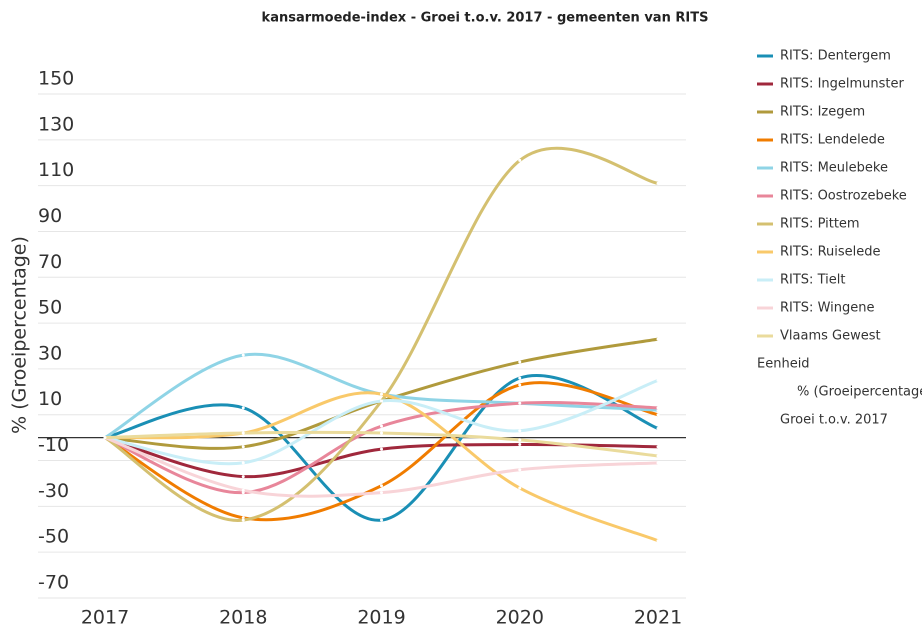 Image resolution: width=922 pixels, height=629 pixels. I want to click on x-tick-label: 2020, so click(520, 618).